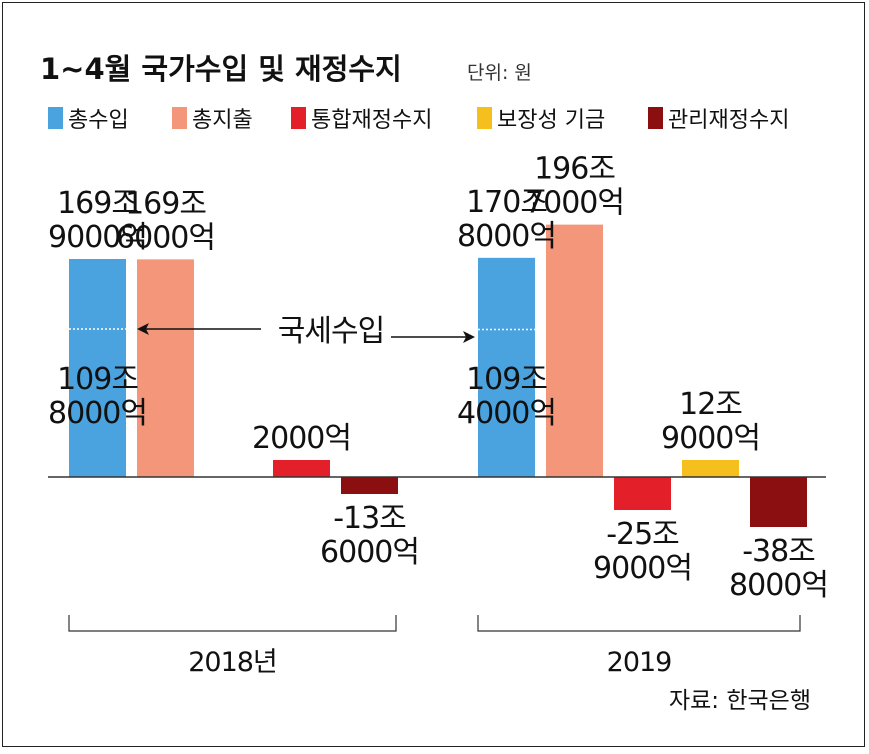 The width and height of the screenshot is (869, 754). I want to click on source-label: 자료: 한국은행, so click(740, 701).